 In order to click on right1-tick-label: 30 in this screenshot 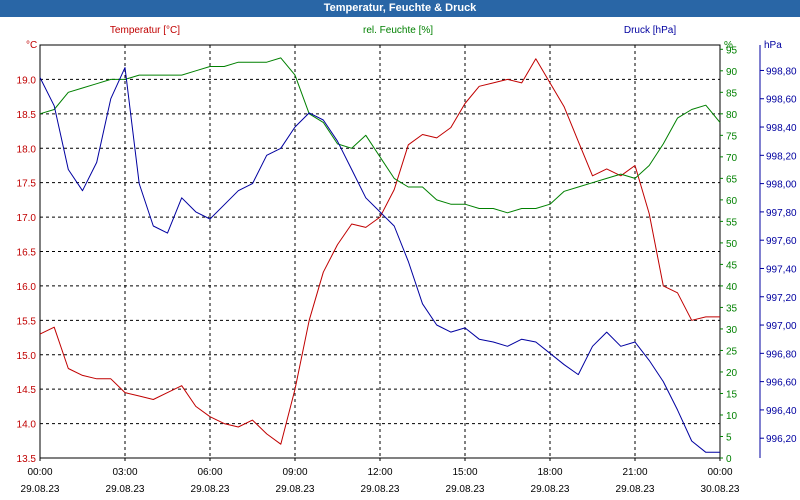, I will do `click(732, 330)`.